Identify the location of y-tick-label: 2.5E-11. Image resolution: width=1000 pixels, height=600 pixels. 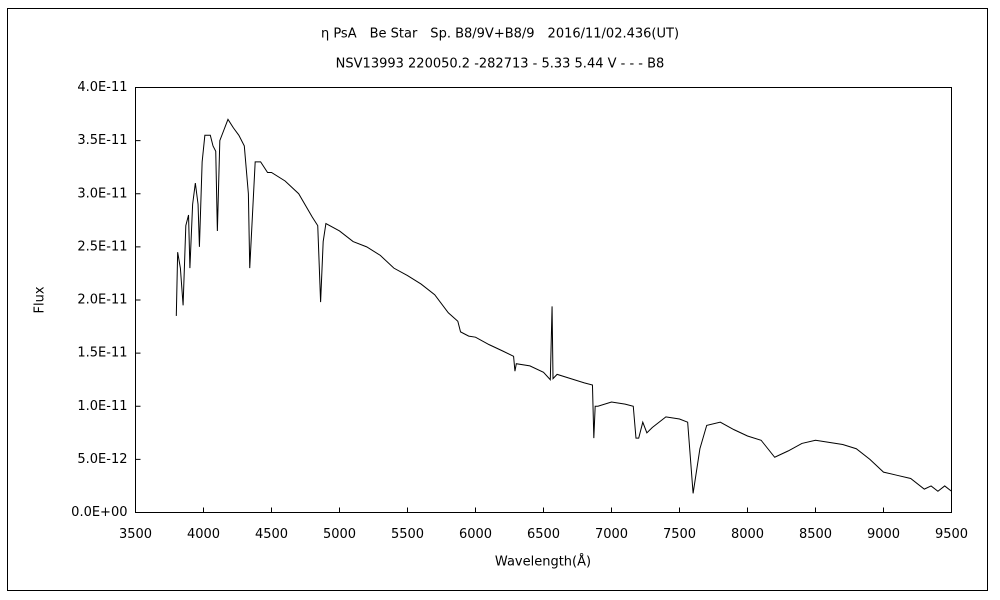
(102, 246).